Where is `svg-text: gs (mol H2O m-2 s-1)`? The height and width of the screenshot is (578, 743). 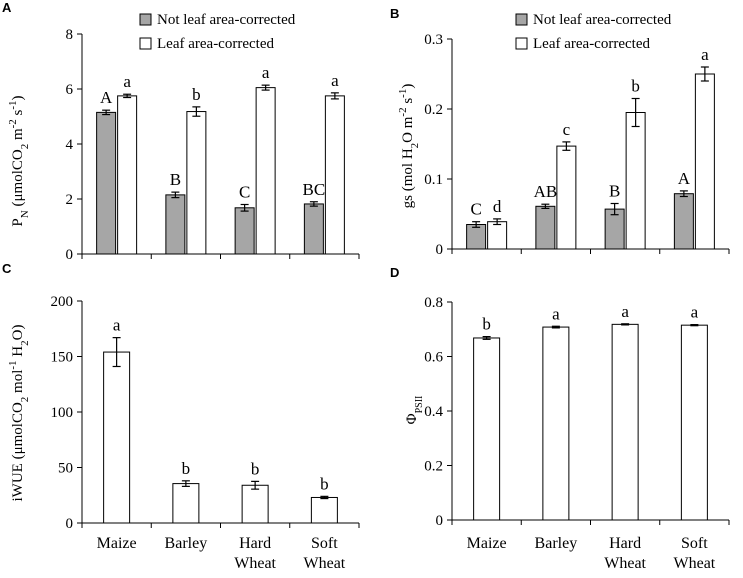
svg-text: gs (mol H2O m-2 s-1) is located at coordinates (409, 146).